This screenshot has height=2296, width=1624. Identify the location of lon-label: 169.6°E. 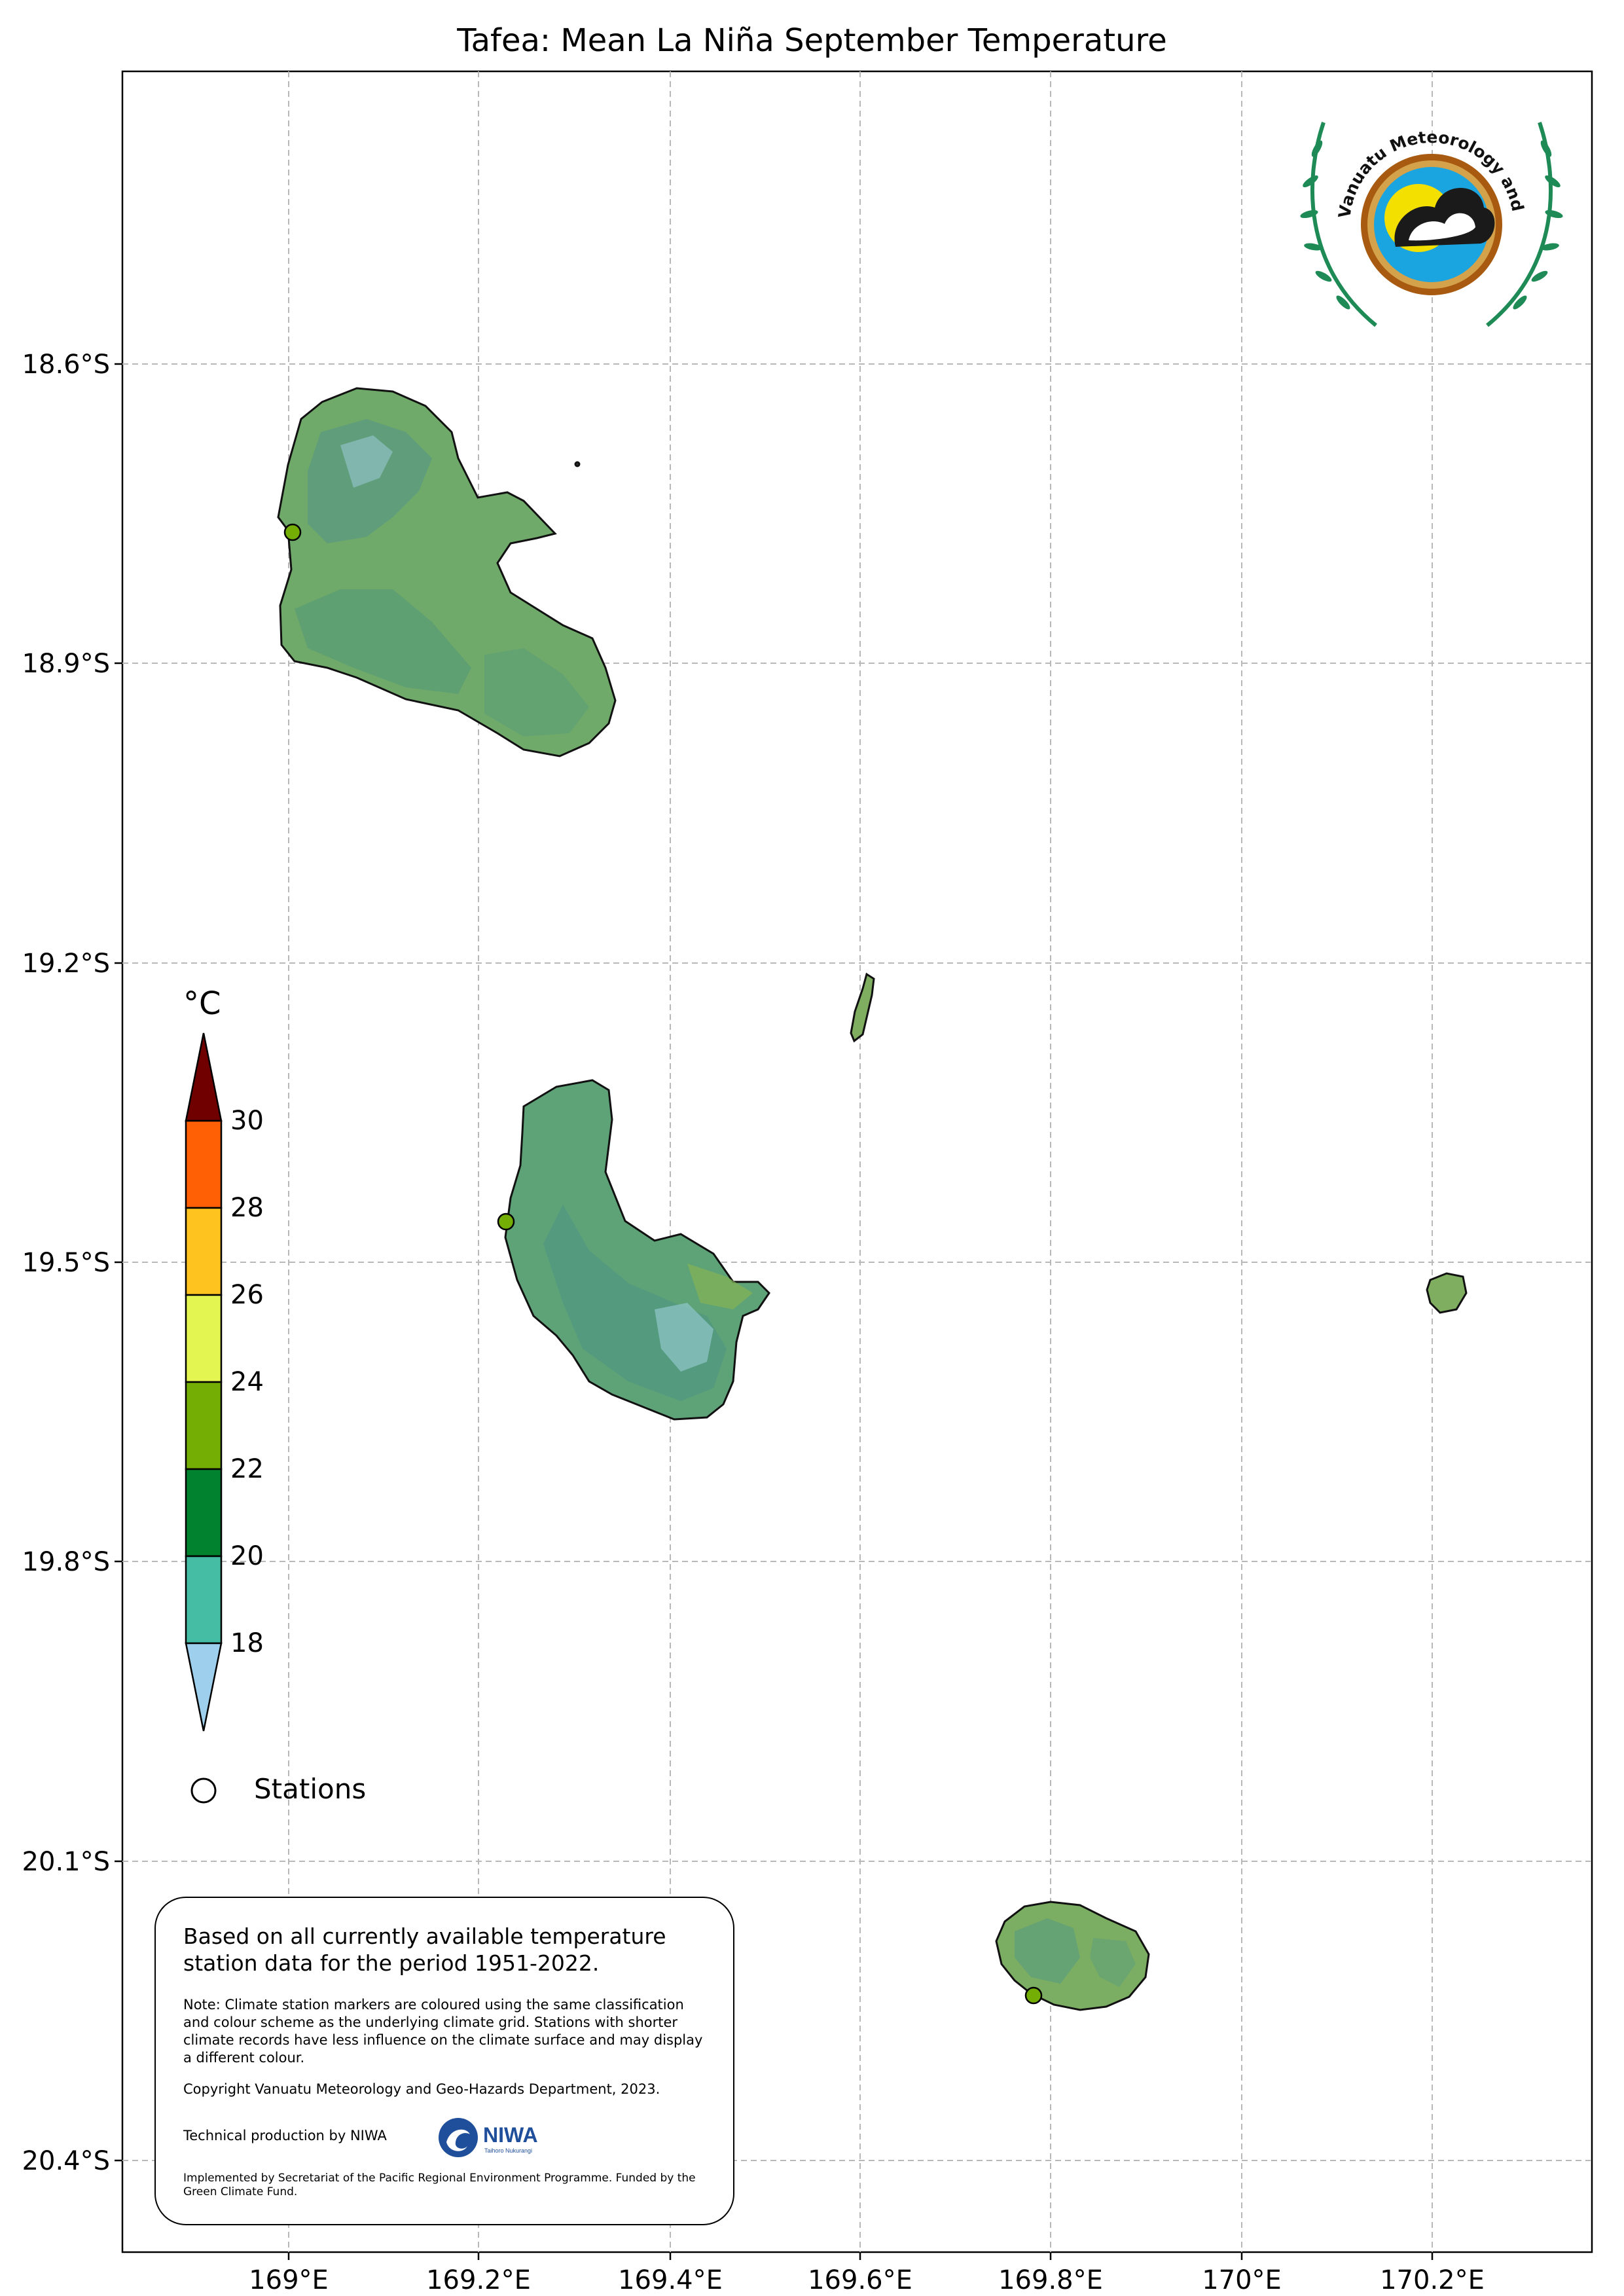
(860, 2280).